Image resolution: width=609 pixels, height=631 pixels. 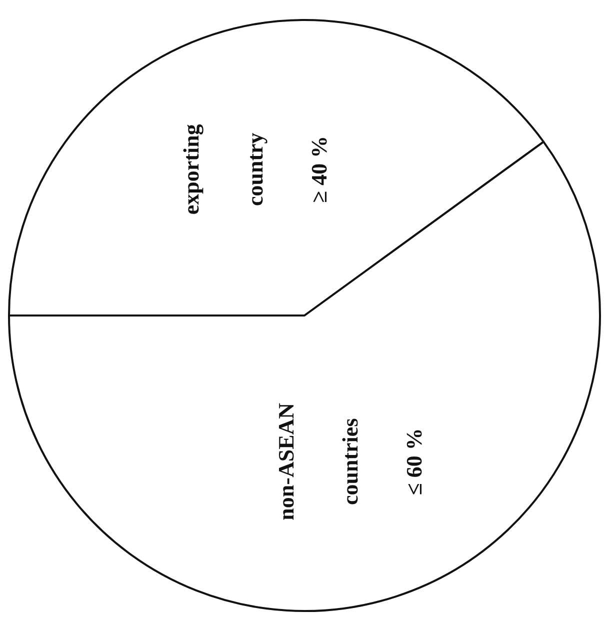 What do you see at coordinates (414, 462) in the screenshot?
I see `data-label: ≤ 60 %` at bounding box center [414, 462].